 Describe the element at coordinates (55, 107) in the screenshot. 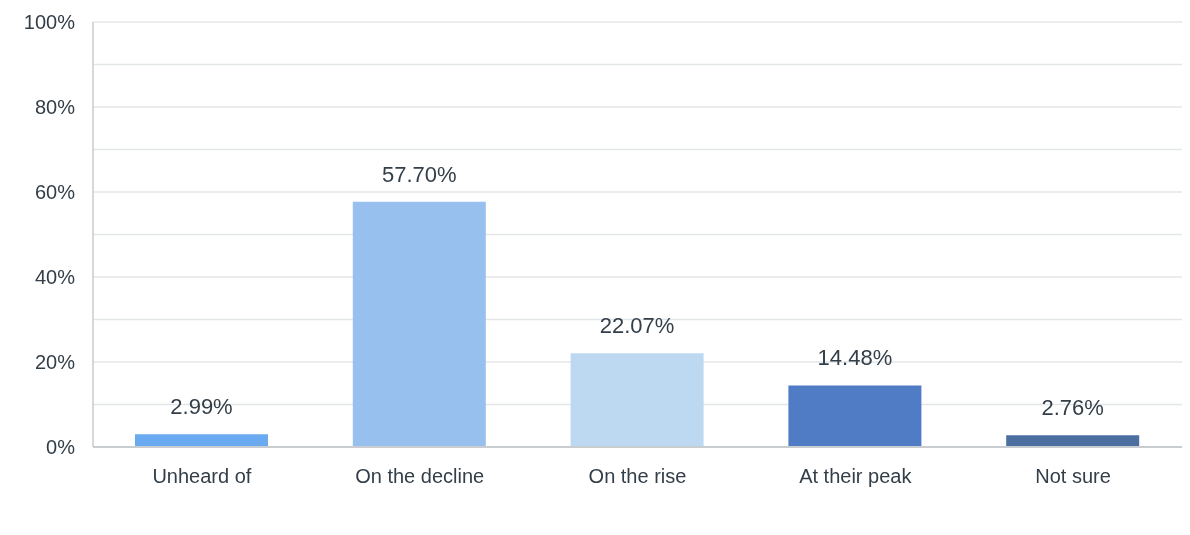

I see `y-tick-label: 80%` at that location.